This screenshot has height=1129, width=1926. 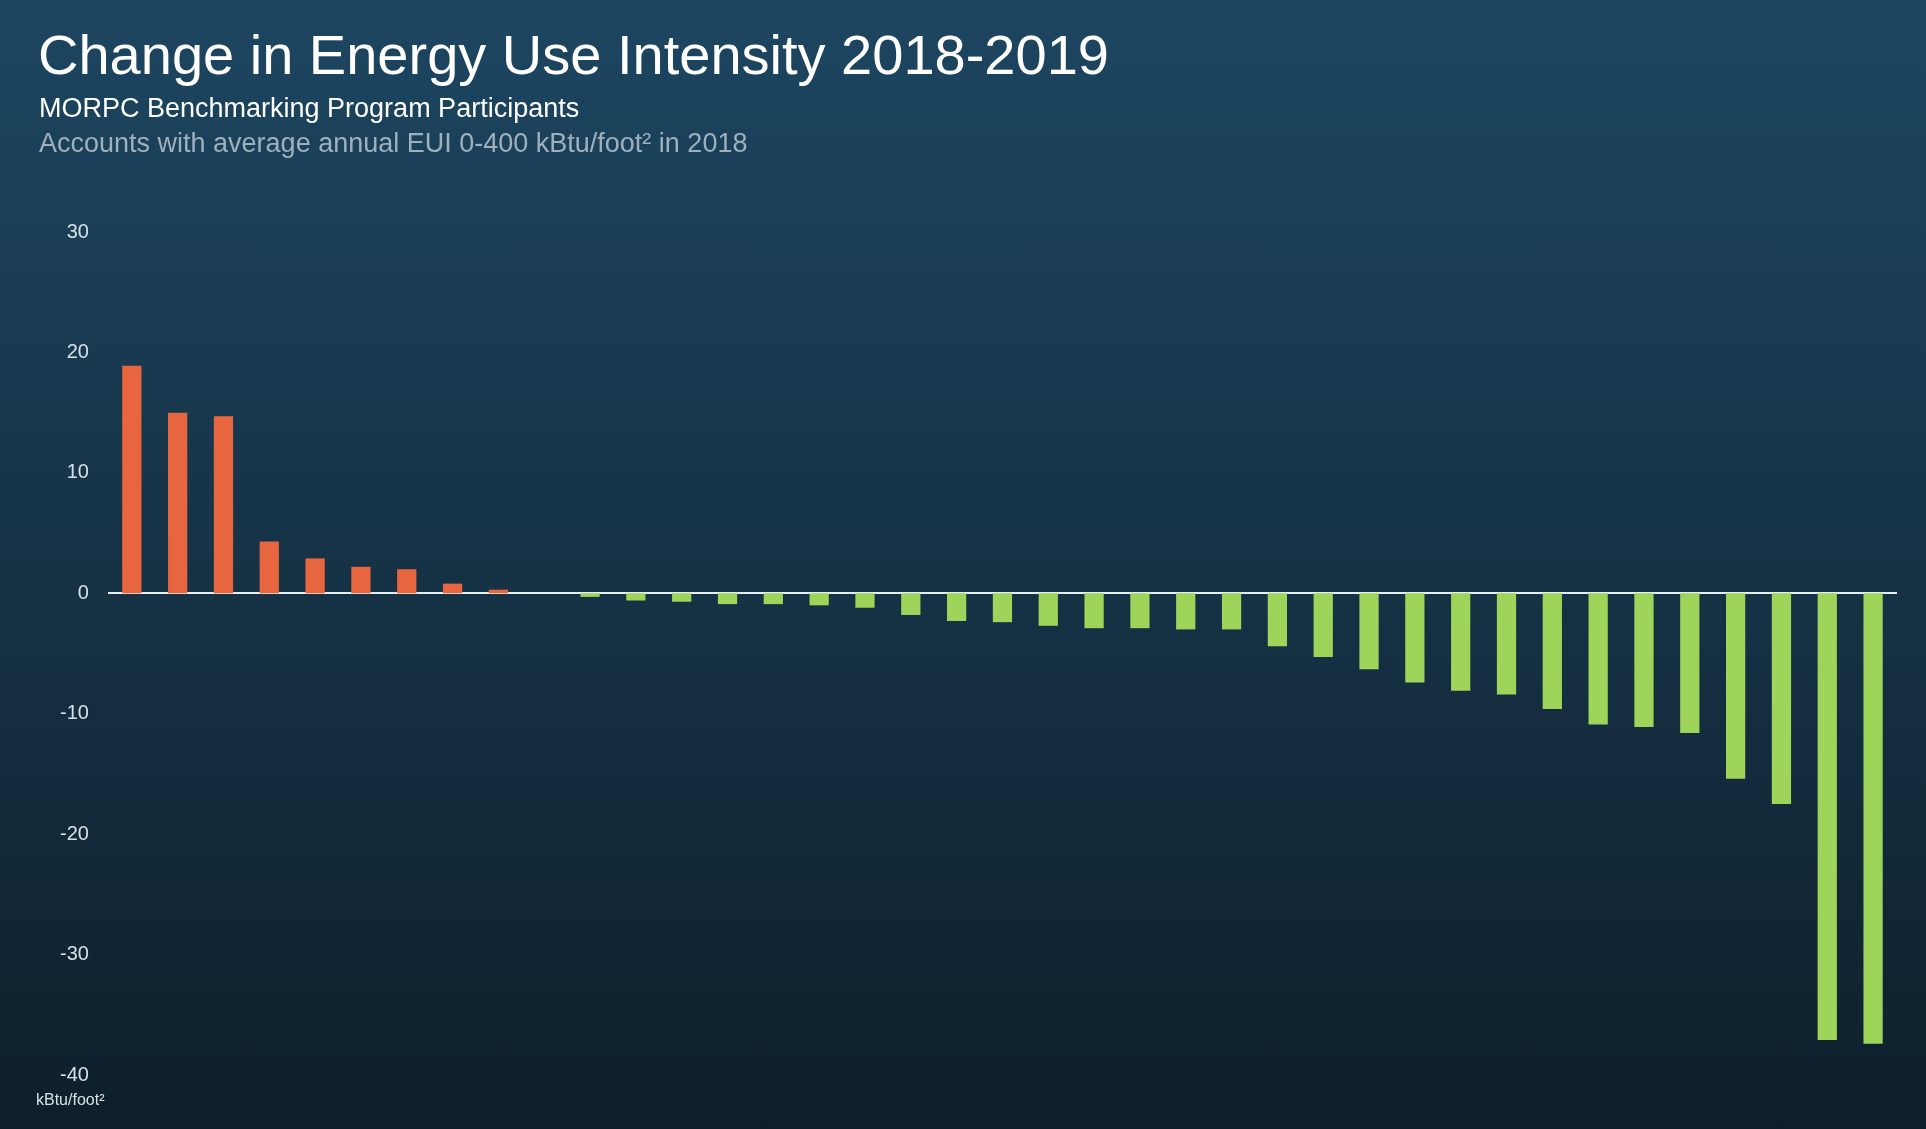 I want to click on y-tick-label: -30, so click(x=74, y=953).